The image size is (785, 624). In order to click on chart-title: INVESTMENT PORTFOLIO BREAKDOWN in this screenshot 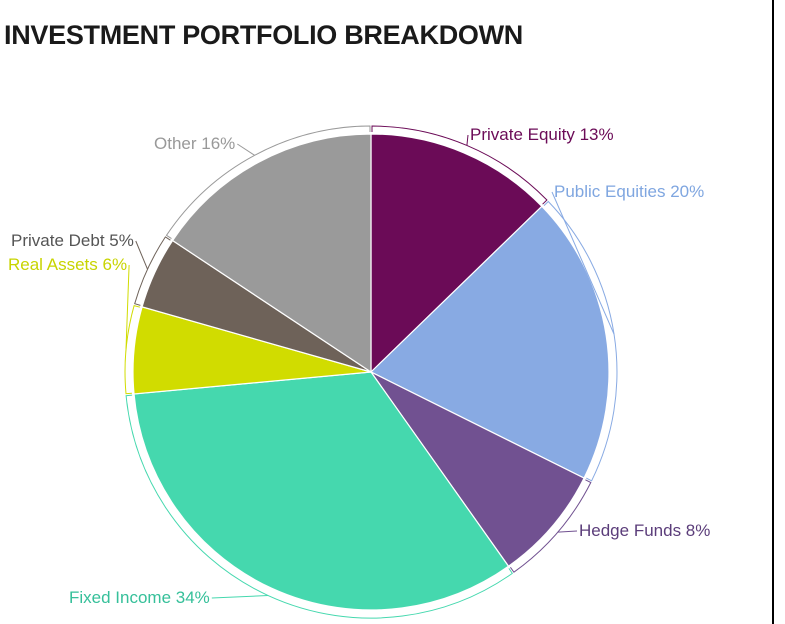, I will do `click(263, 35)`.